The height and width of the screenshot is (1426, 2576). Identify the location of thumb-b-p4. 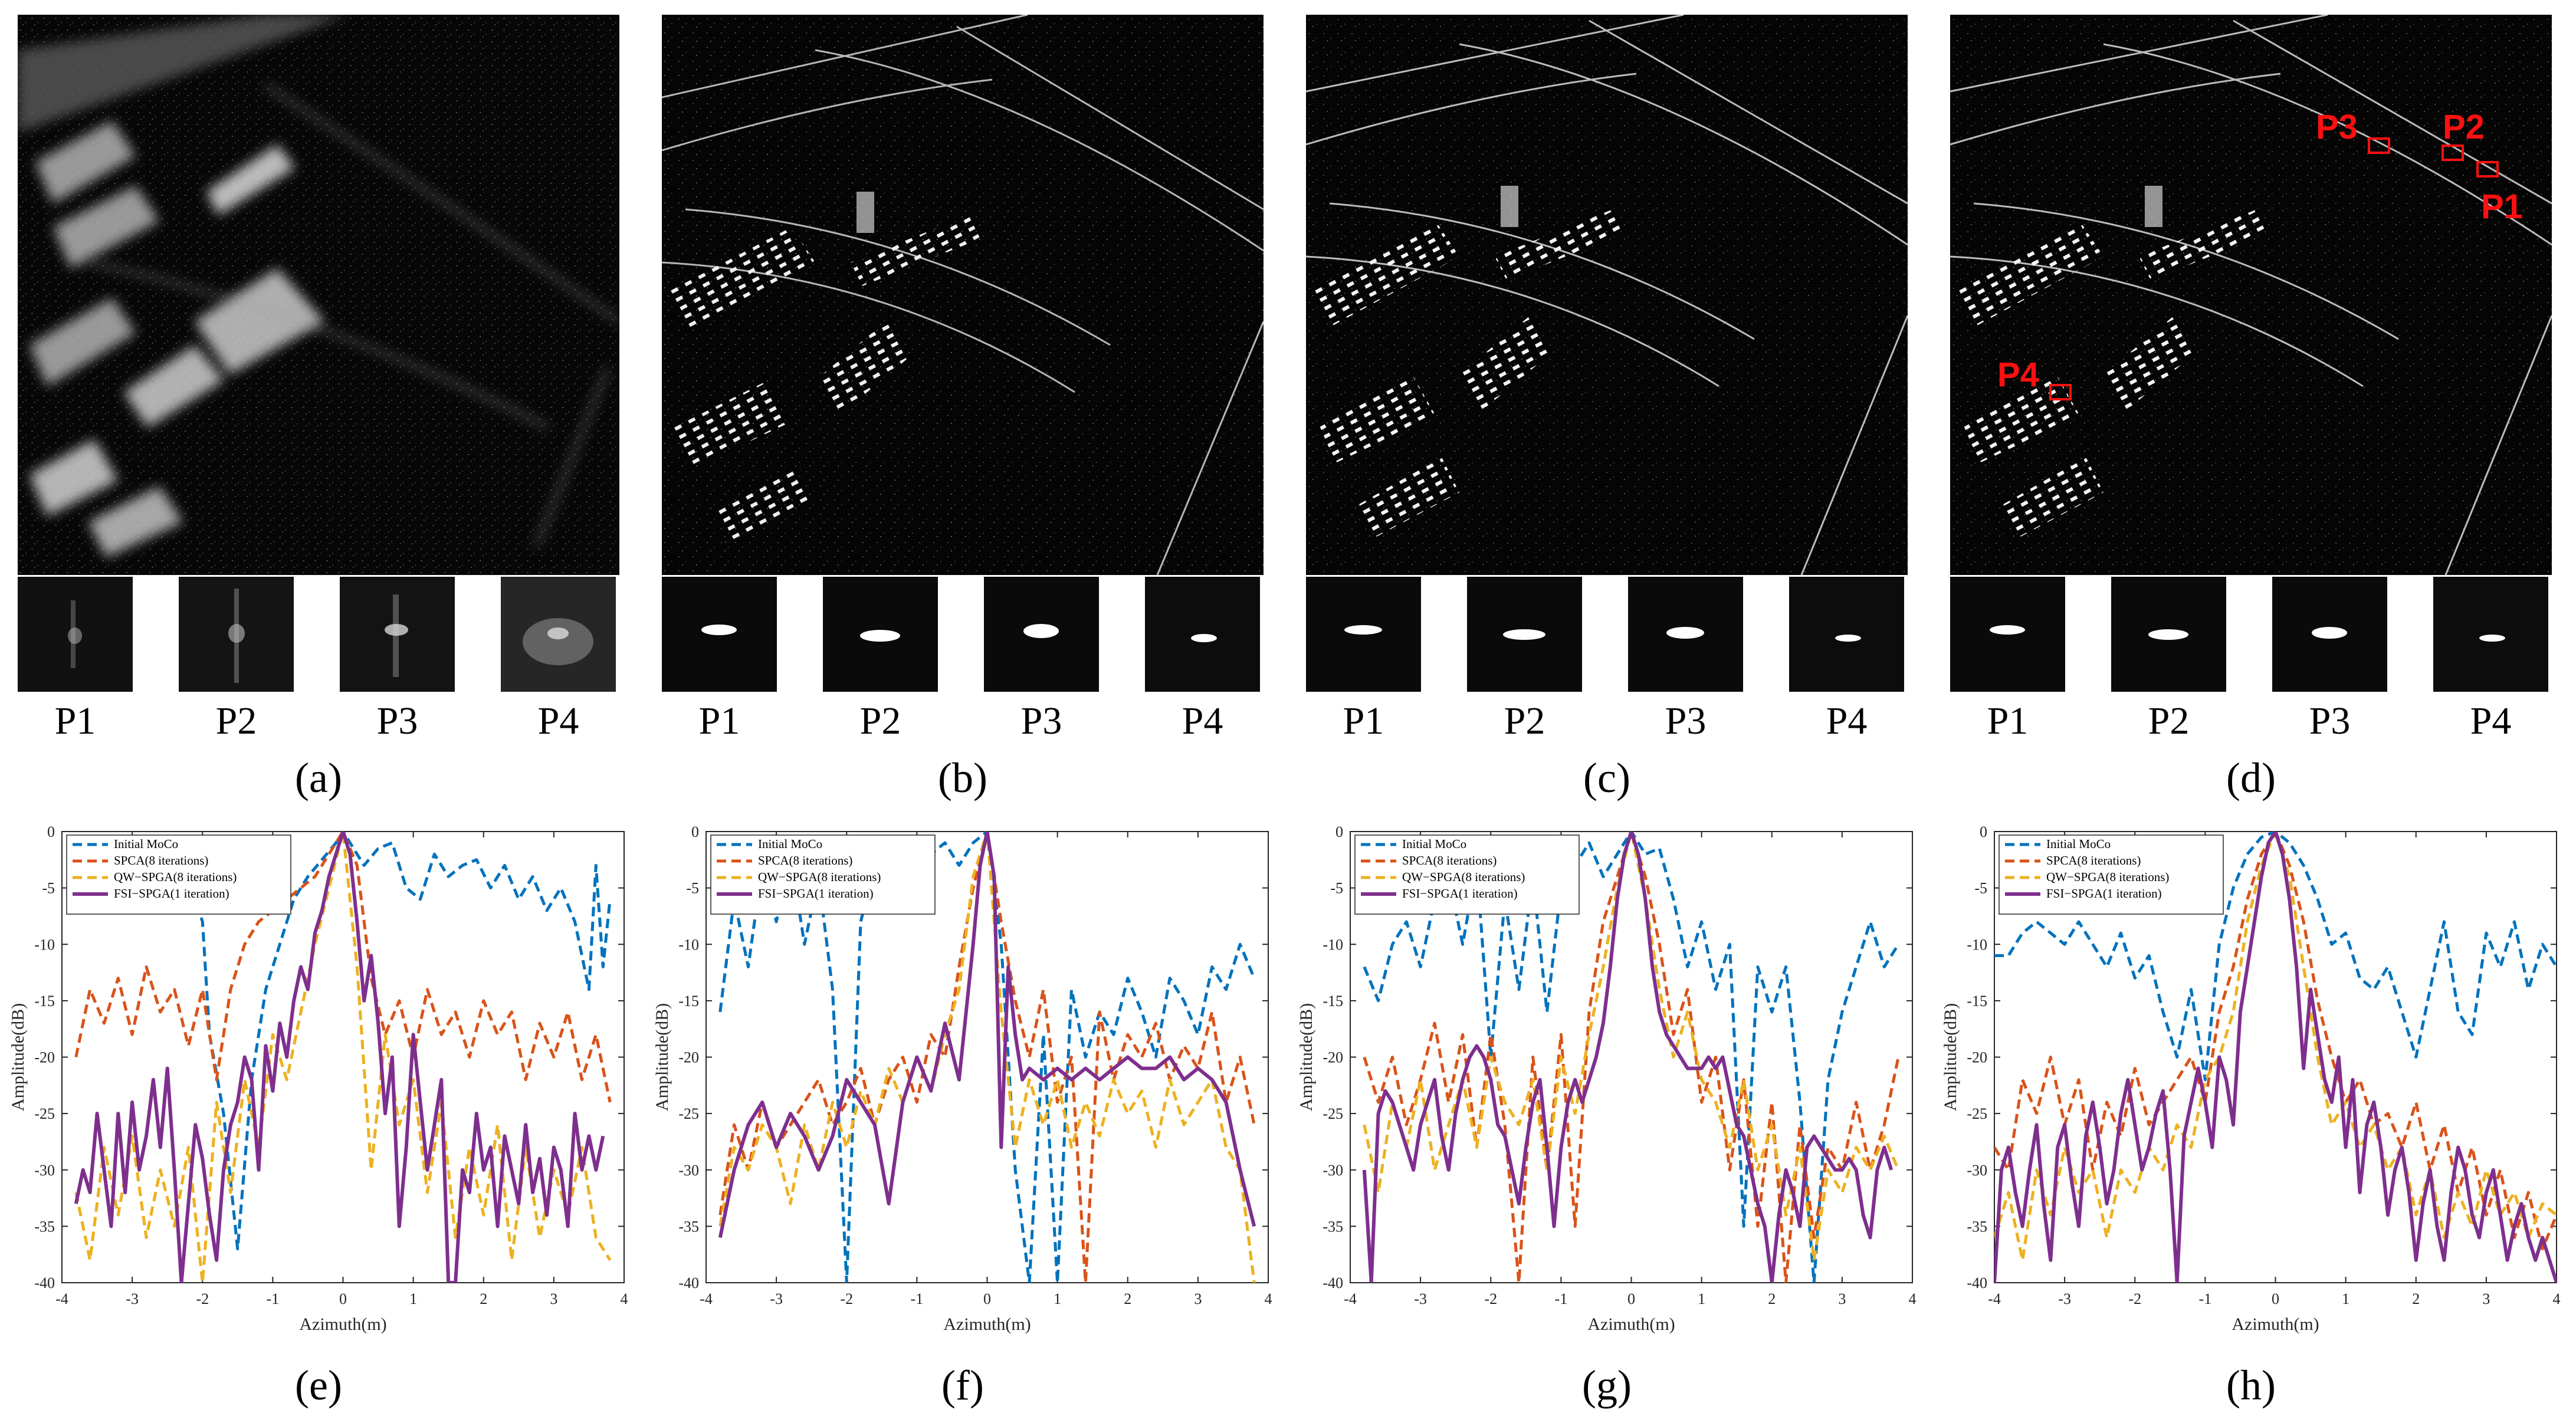
(1202, 634).